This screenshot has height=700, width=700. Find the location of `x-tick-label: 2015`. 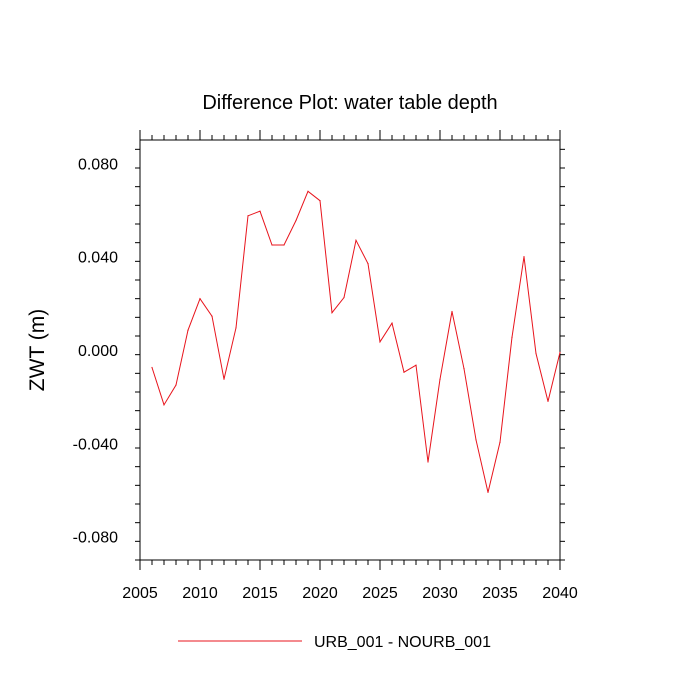

x-tick-label: 2015 is located at coordinates (260, 593).